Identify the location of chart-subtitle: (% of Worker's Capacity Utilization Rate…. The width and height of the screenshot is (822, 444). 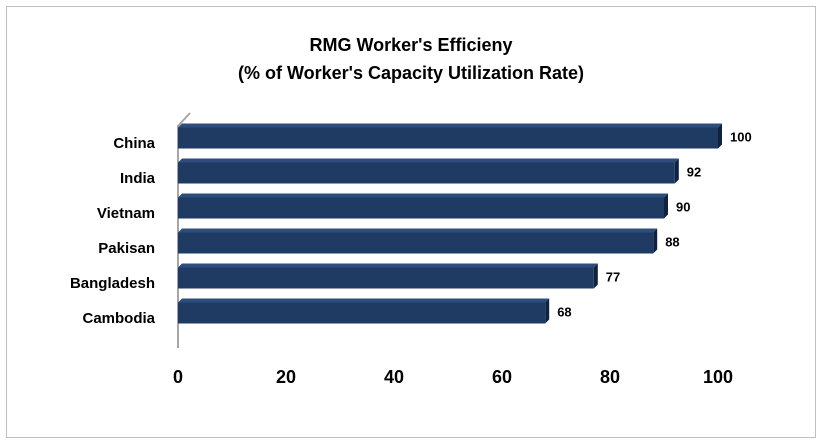
(411, 73).